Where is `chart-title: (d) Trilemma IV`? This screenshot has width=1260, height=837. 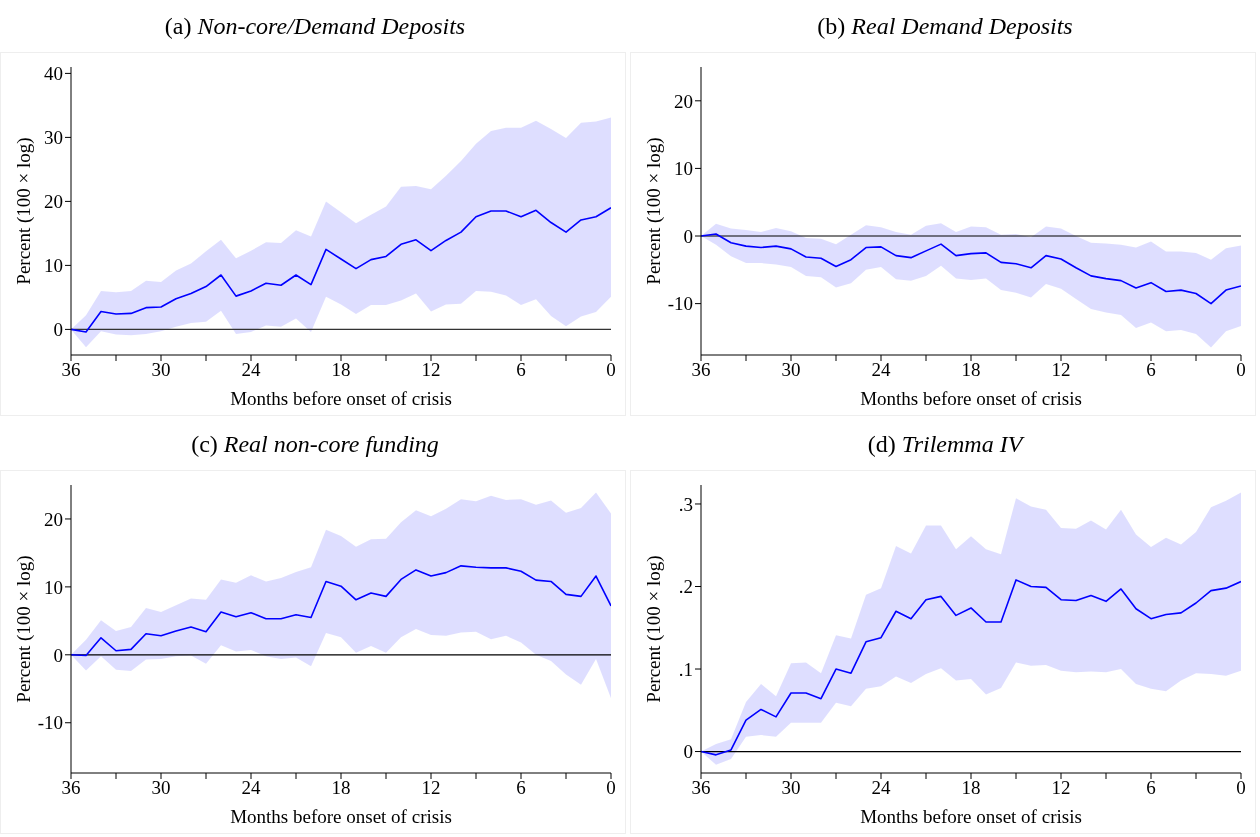 chart-title: (d) Trilemma IV is located at coordinates (946, 444).